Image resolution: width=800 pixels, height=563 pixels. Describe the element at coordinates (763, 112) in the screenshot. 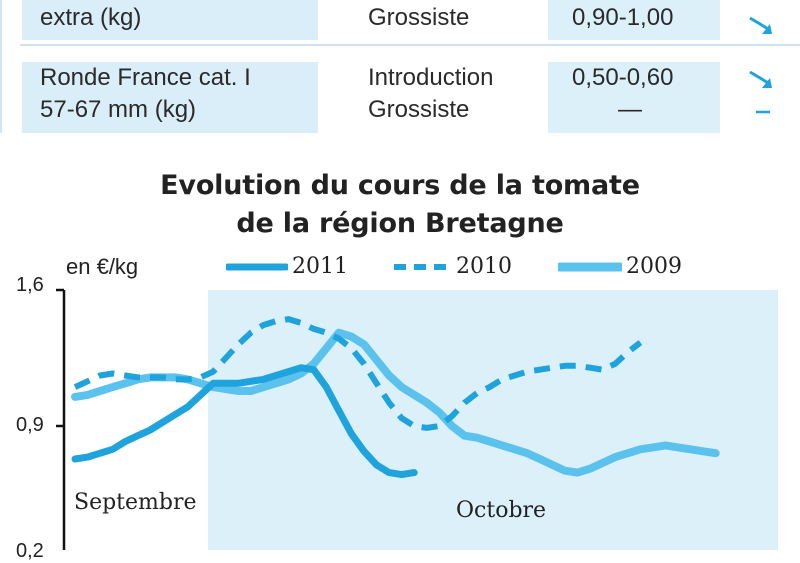

I see `trend-stable-icon` at that location.